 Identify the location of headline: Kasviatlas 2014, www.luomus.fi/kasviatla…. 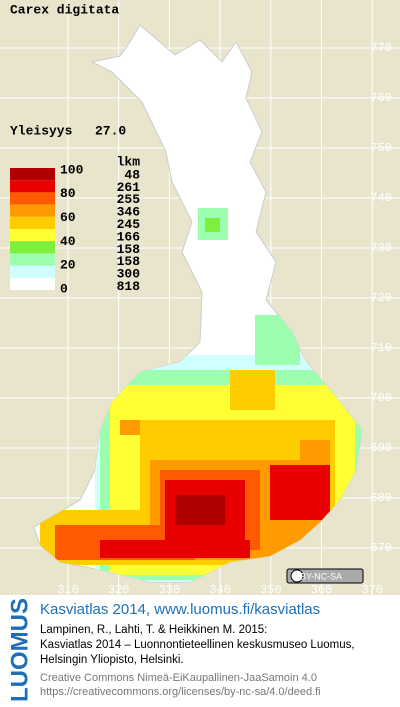
(180, 609).